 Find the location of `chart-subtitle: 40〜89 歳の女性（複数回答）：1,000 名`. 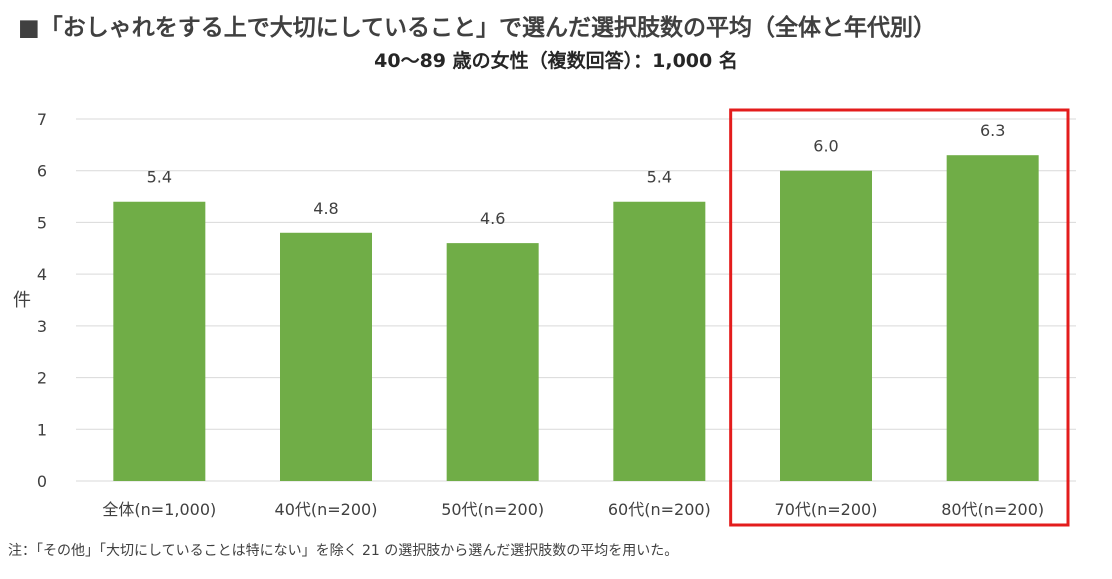

chart-subtitle: 40〜89 歳の女性（複数回答）：1,000 名 is located at coordinates (556, 61).